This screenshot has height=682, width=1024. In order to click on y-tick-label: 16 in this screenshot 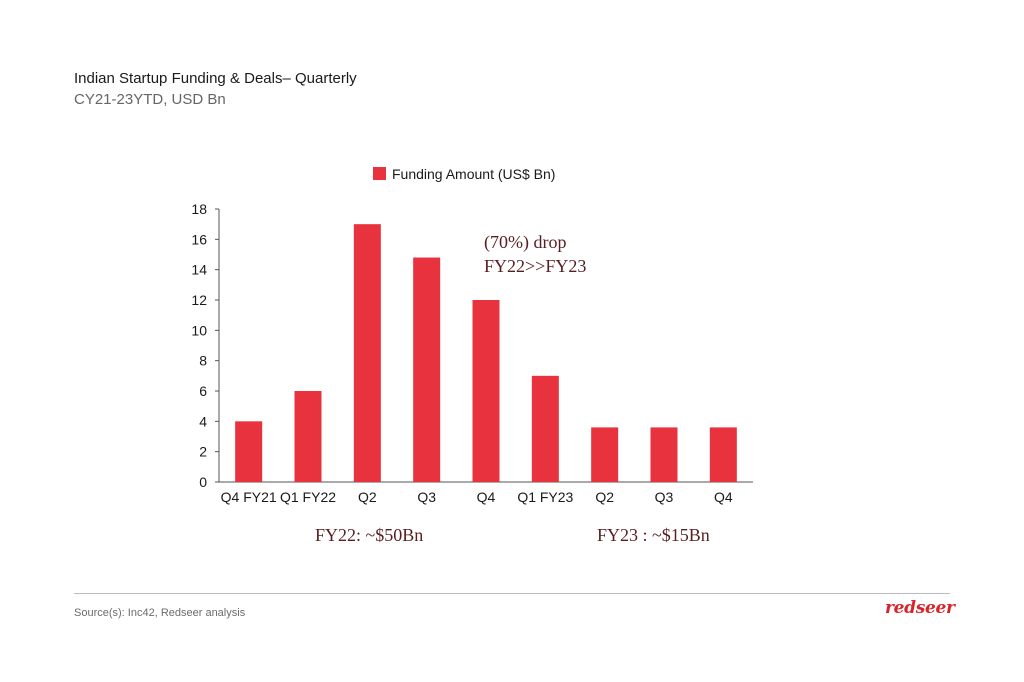, I will do `click(199, 239)`.